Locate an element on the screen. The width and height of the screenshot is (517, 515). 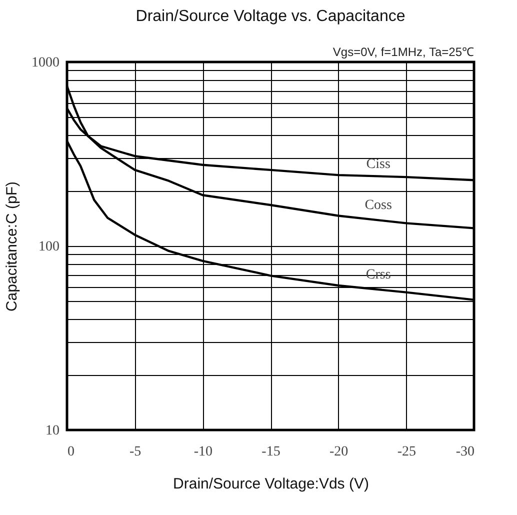
x-tick-label: -15 is located at coordinates (271, 452).